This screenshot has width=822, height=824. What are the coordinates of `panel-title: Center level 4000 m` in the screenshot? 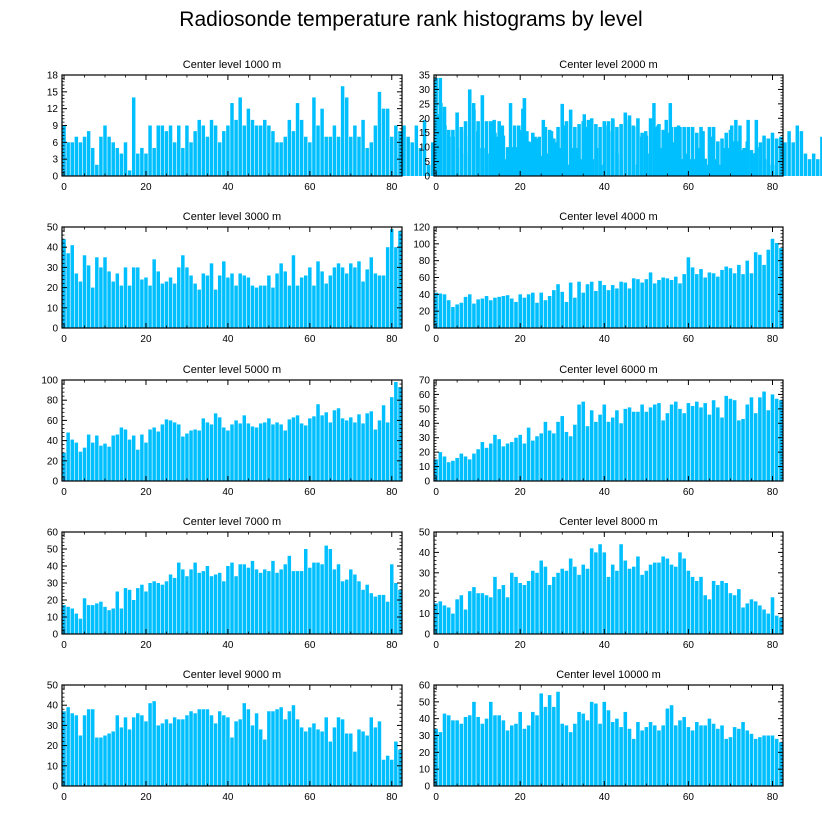 It's located at (608, 217).